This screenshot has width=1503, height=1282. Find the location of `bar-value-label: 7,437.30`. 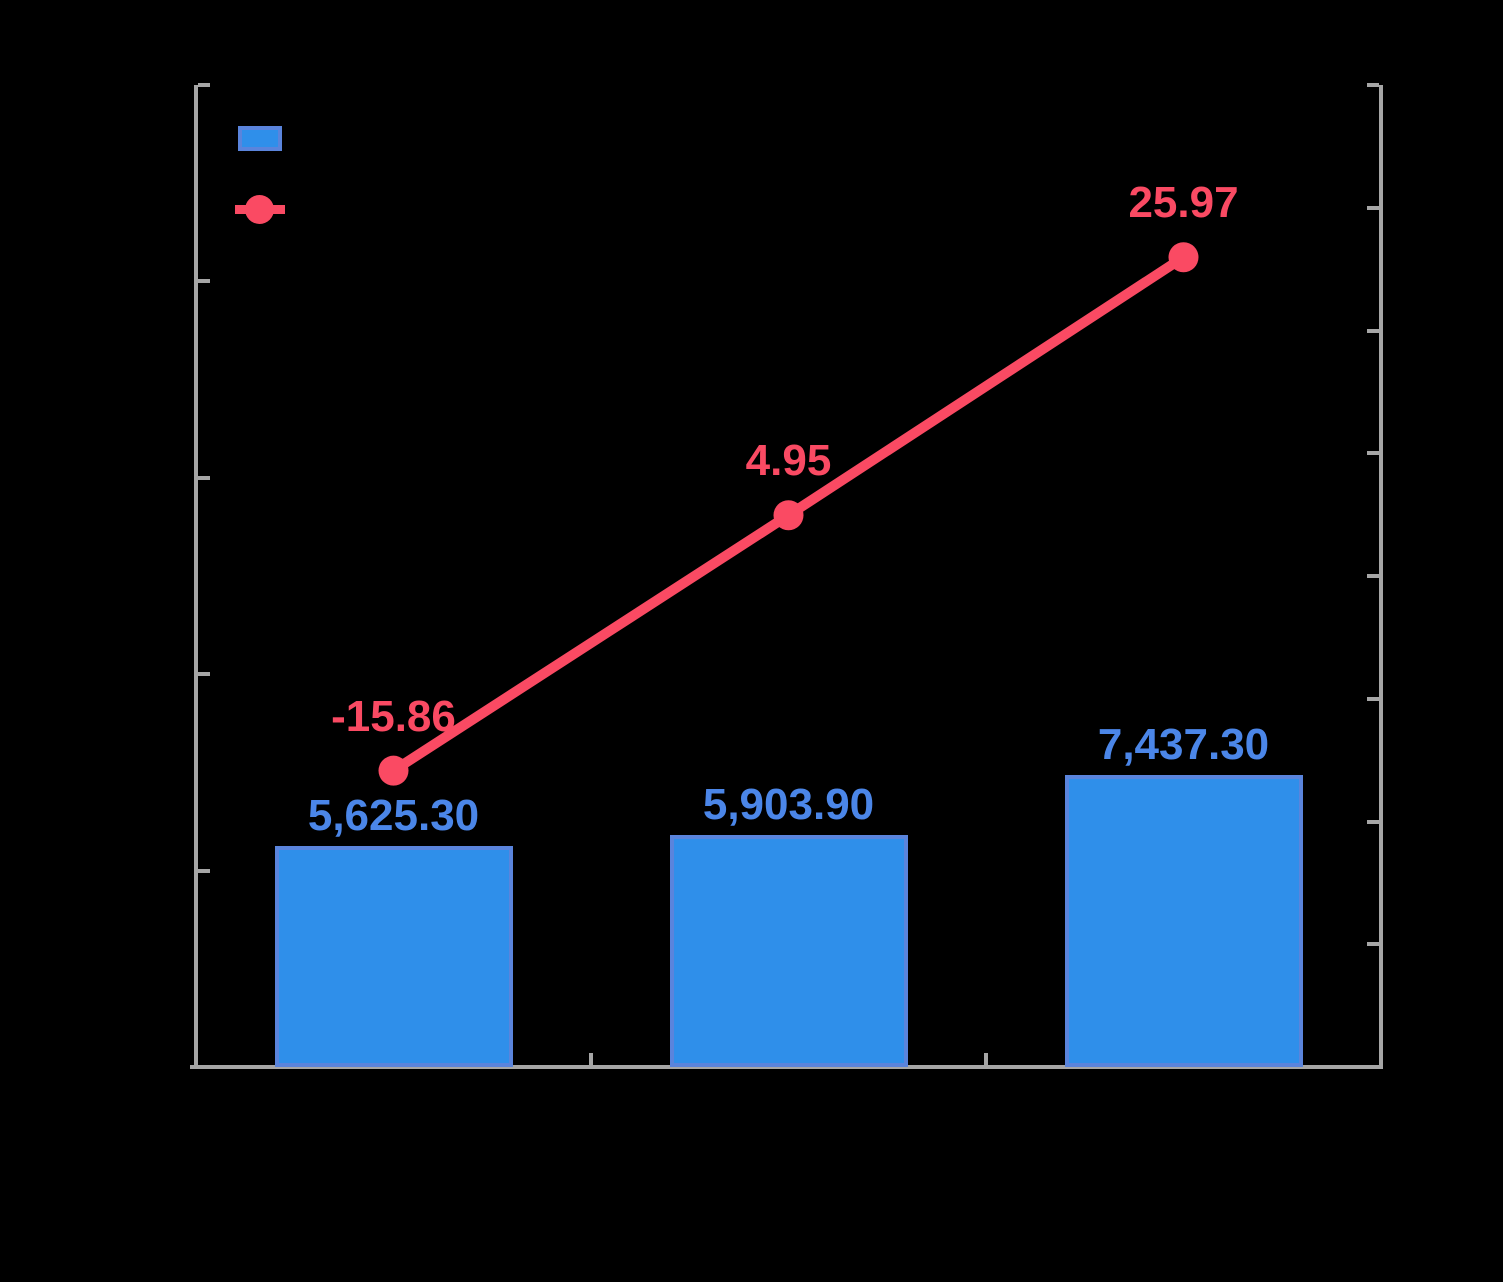

bar-value-label: 7,437.30 is located at coordinates (1183, 744).